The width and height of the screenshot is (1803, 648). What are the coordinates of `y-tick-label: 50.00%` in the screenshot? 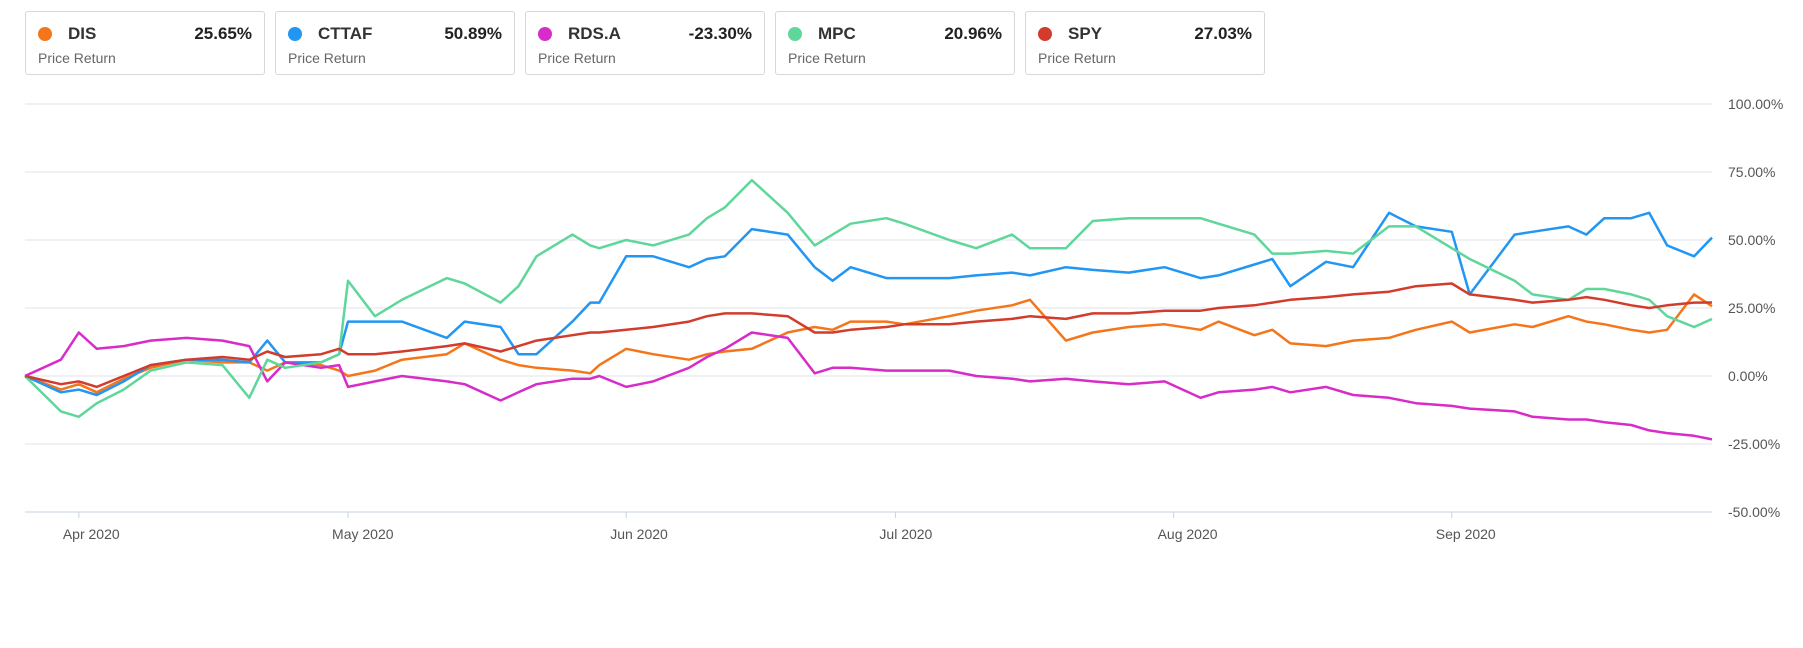 It's located at (1751, 240).